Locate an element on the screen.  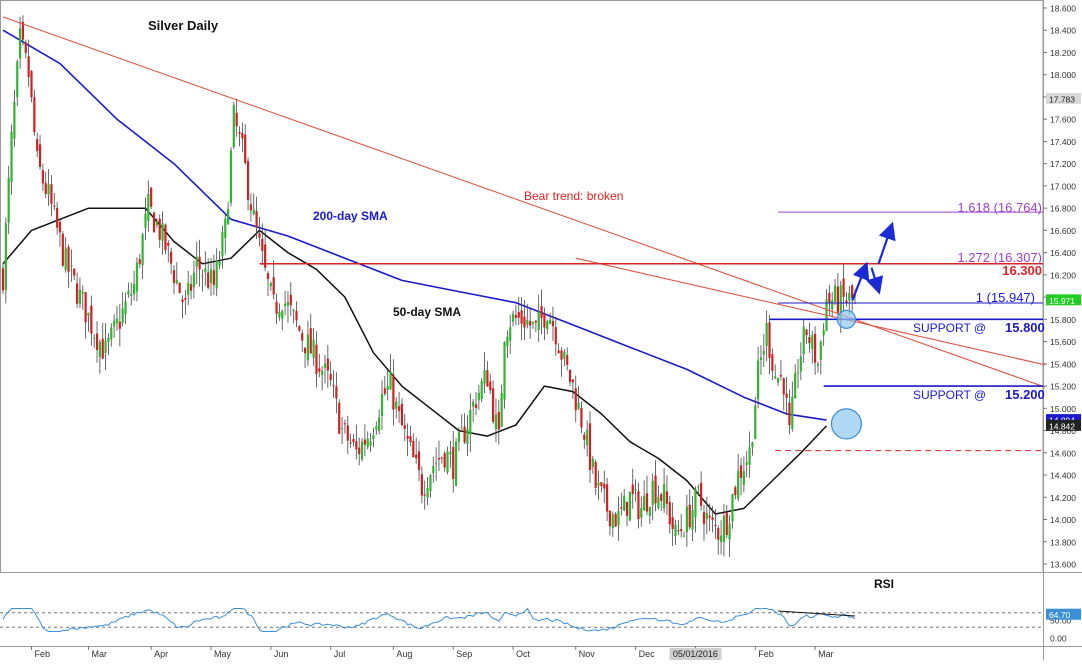
price-badge-label: 14.842 is located at coordinates (1062, 426).